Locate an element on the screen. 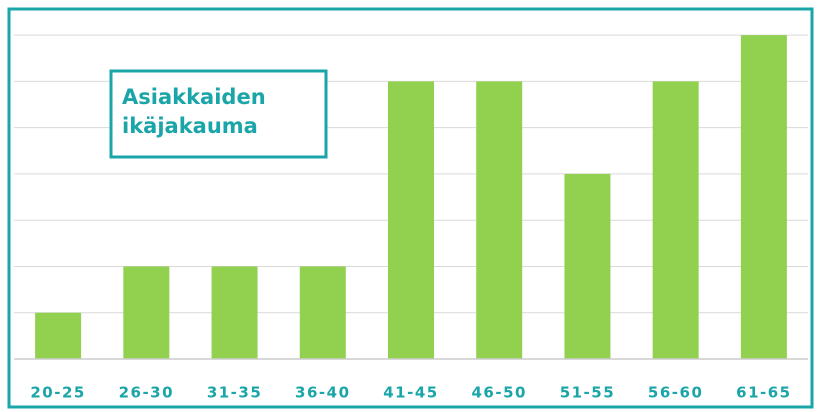  x-tick-label: 20-25 is located at coordinates (57, 393).